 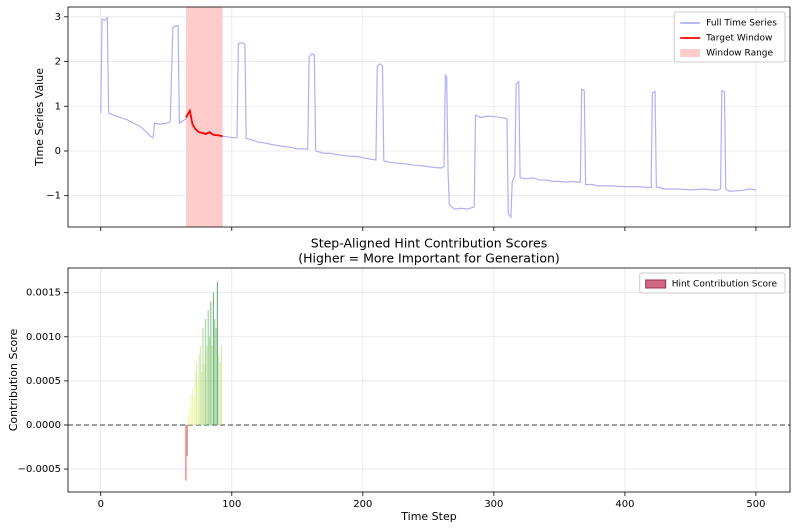 I want to click on window-span, so click(x=204, y=117).